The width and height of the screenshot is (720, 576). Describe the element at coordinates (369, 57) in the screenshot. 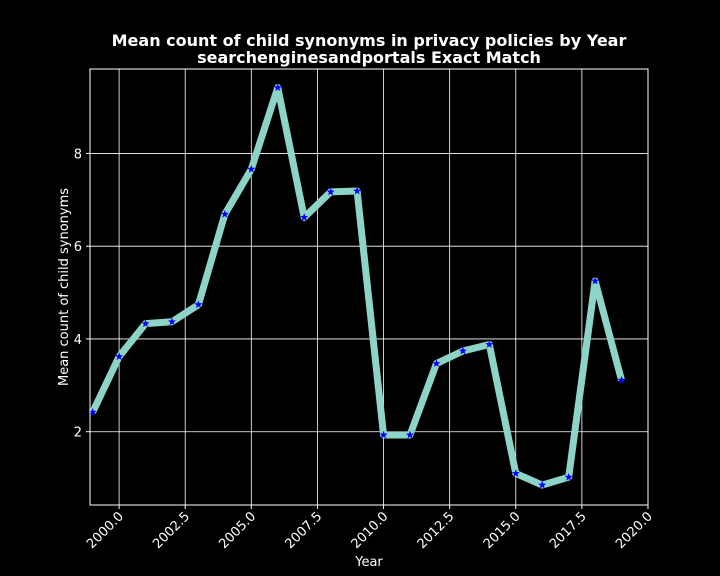

I see `chart-subtitle: searchenginesandportals Exact Match` at that location.